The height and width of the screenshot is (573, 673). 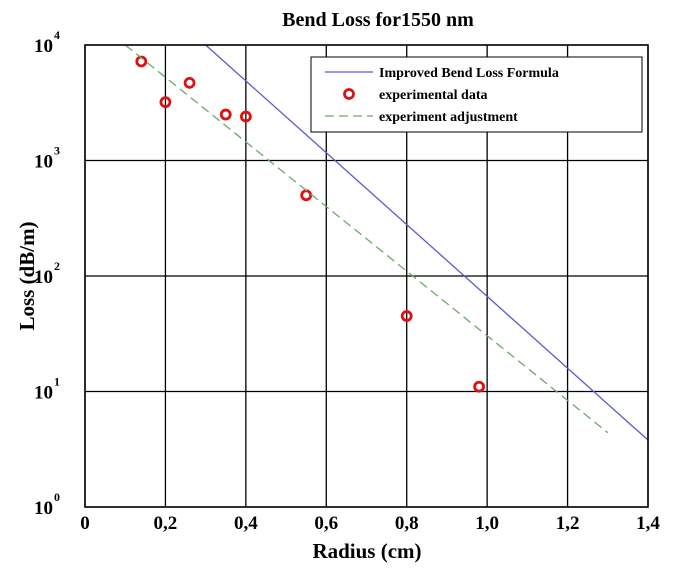 I want to click on y-tick-exponent: 3, so click(x=57, y=151).